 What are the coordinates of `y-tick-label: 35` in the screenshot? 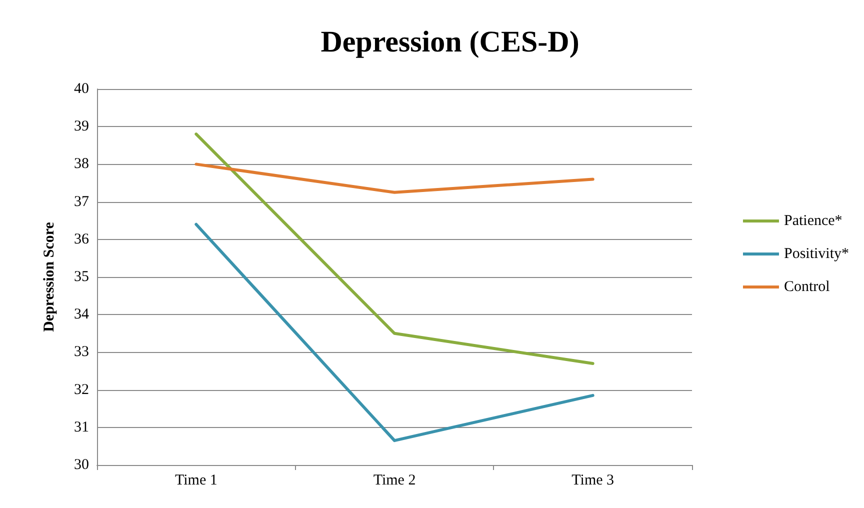 It's located at (81, 277).